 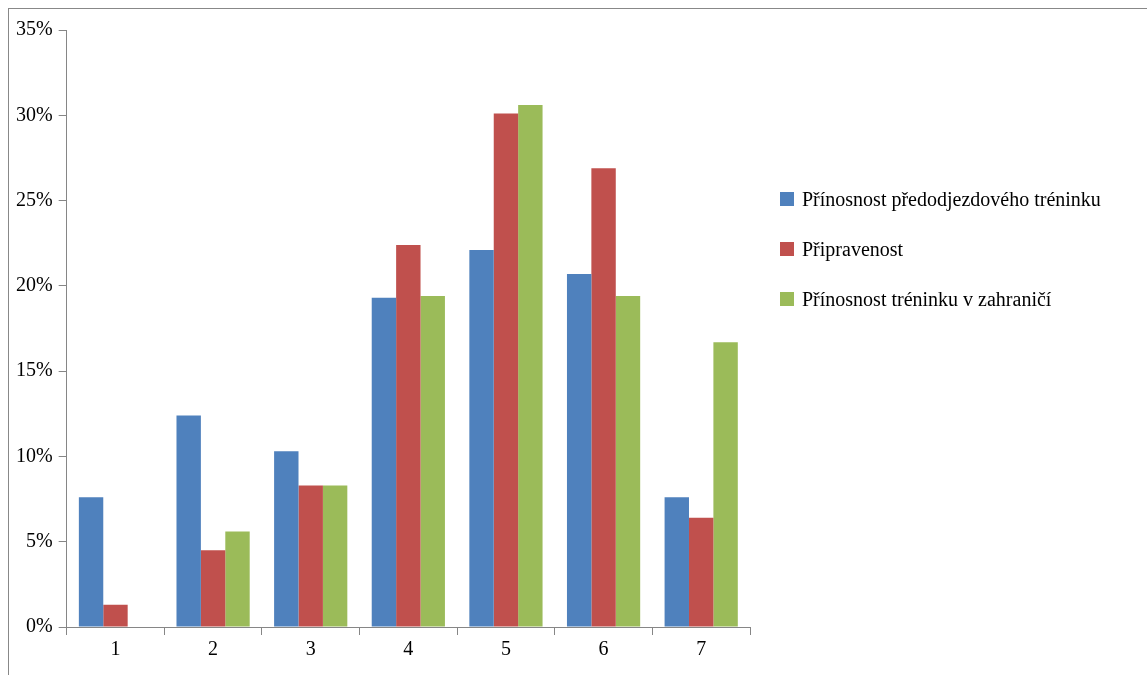 I want to click on y-tick-label: 25%, so click(x=34, y=198).